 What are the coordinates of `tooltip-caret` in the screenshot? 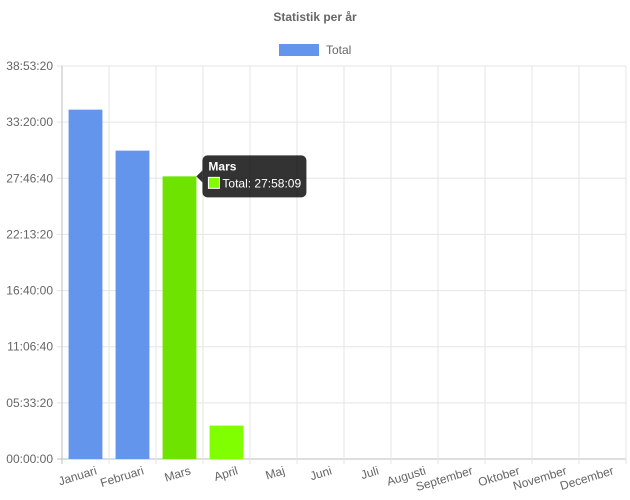 It's located at (199, 176).